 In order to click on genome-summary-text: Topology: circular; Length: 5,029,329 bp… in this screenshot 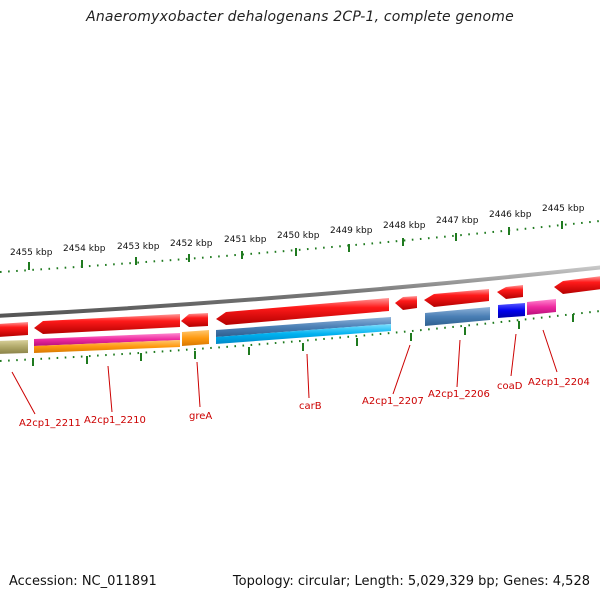, I will do `click(411, 581)`.